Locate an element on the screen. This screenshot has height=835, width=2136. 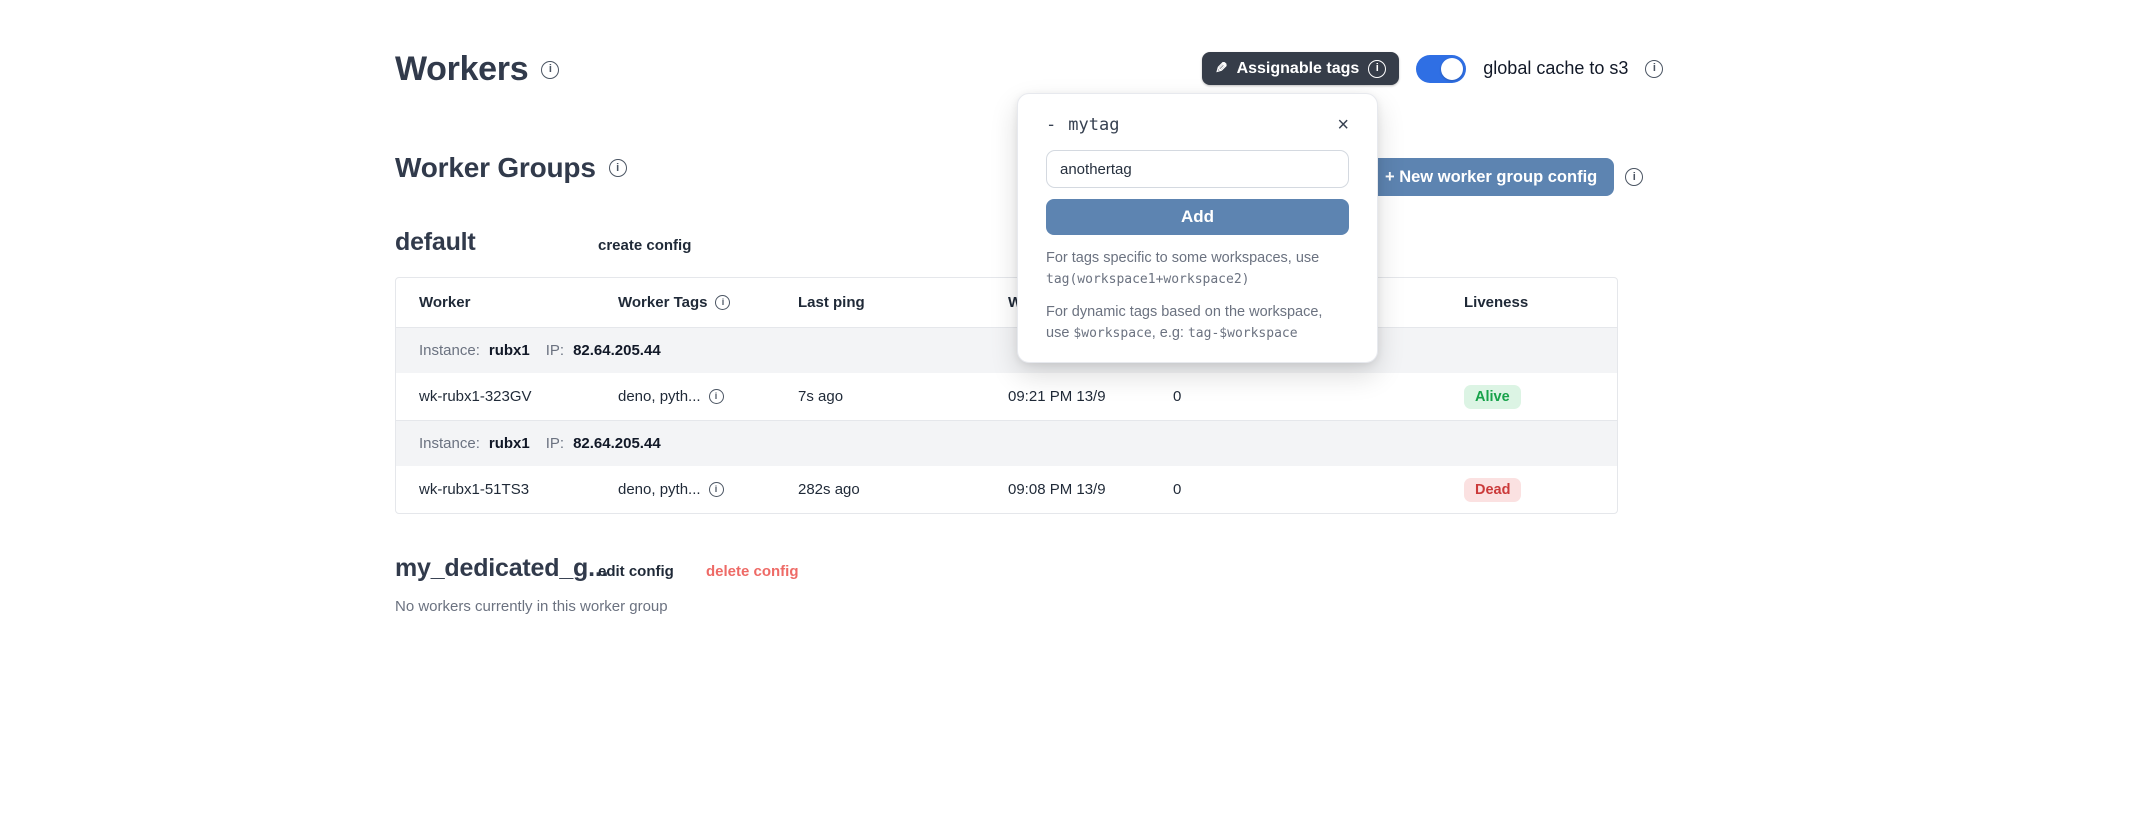
new-config-row: + New worker group config i is located at coordinates (1506, 177).